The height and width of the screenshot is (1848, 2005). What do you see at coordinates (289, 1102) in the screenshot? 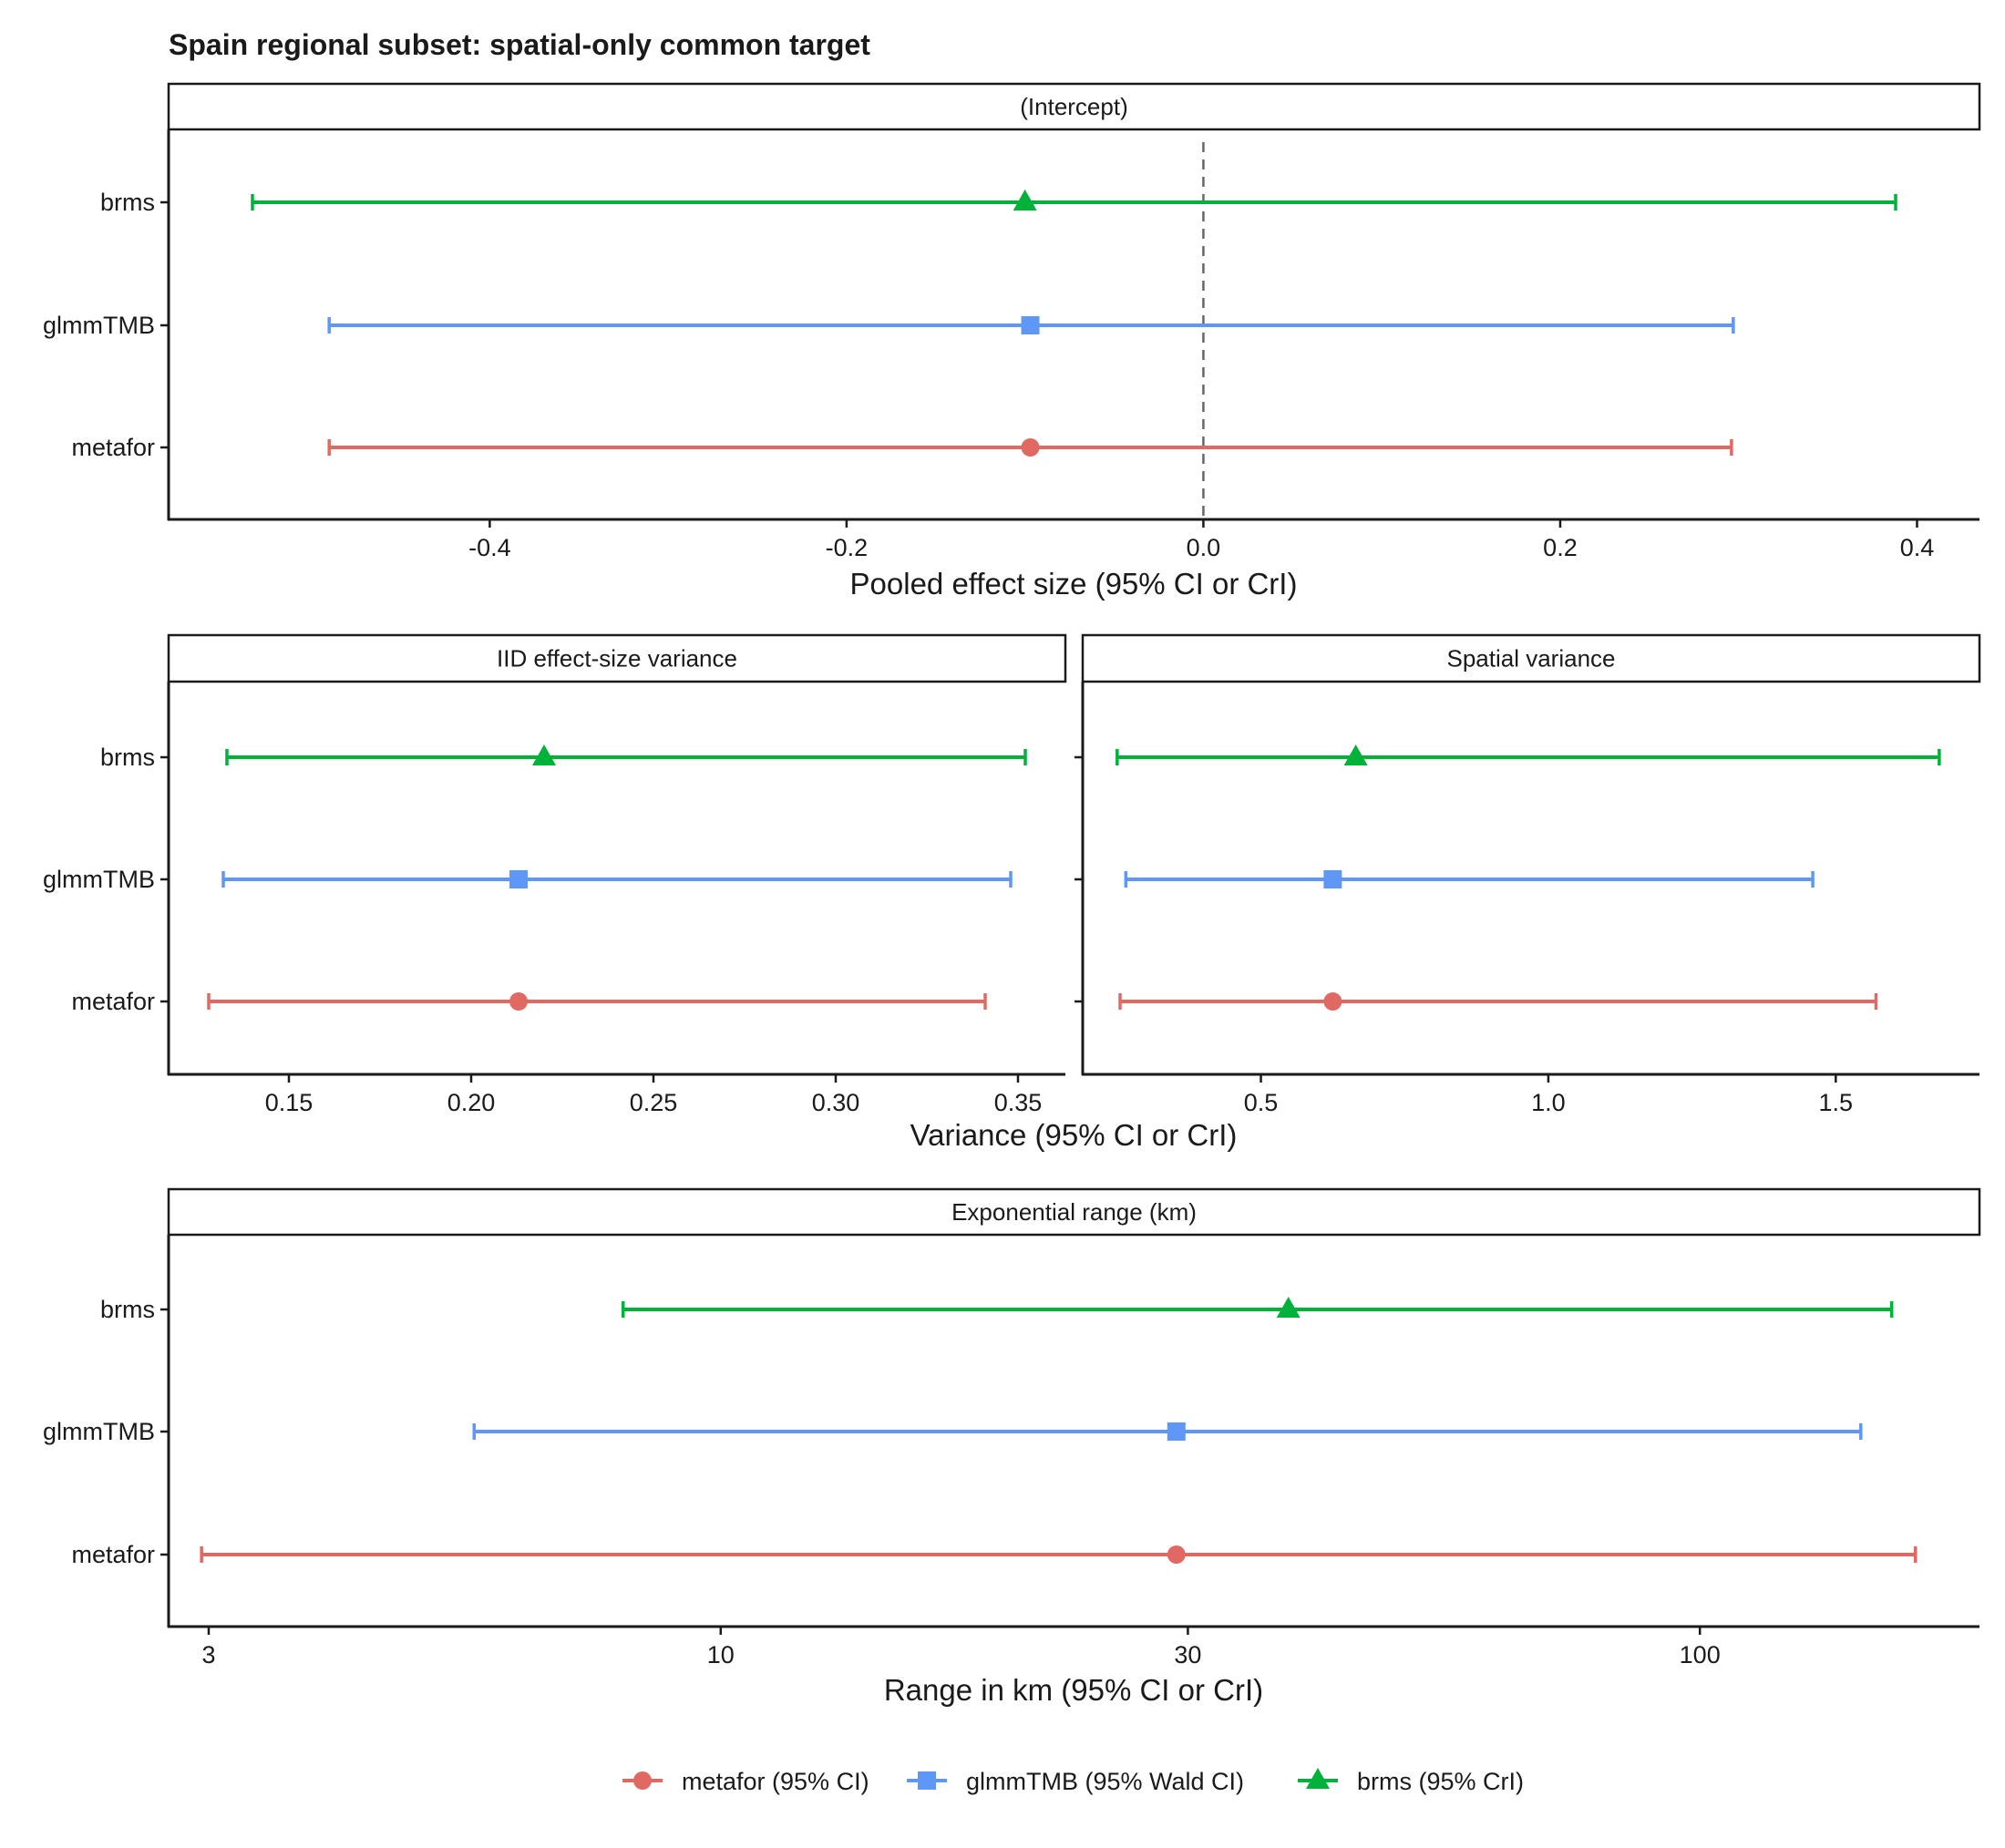
I see `x-tick-label-iid-variance: 0.15` at bounding box center [289, 1102].